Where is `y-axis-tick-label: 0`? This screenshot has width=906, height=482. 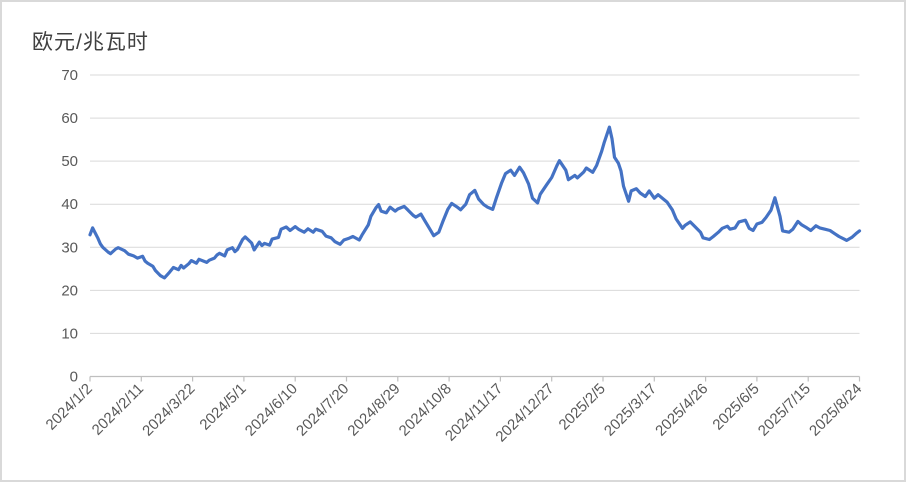
y-axis-tick-label: 0 is located at coordinates (74, 377).